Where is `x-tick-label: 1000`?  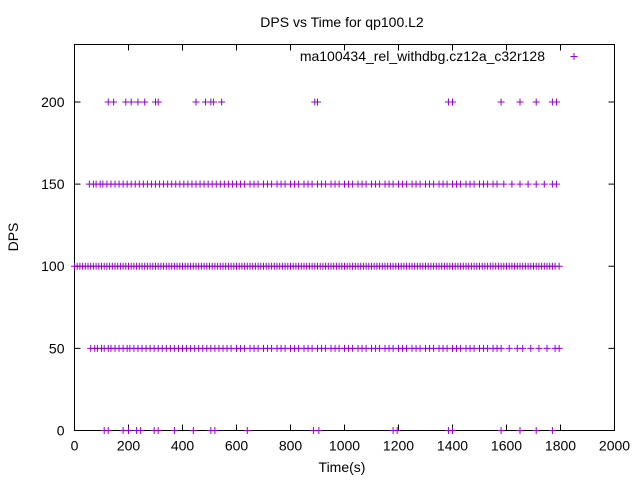
x-tick-label: 1000 is located at coordinates (344, 446).